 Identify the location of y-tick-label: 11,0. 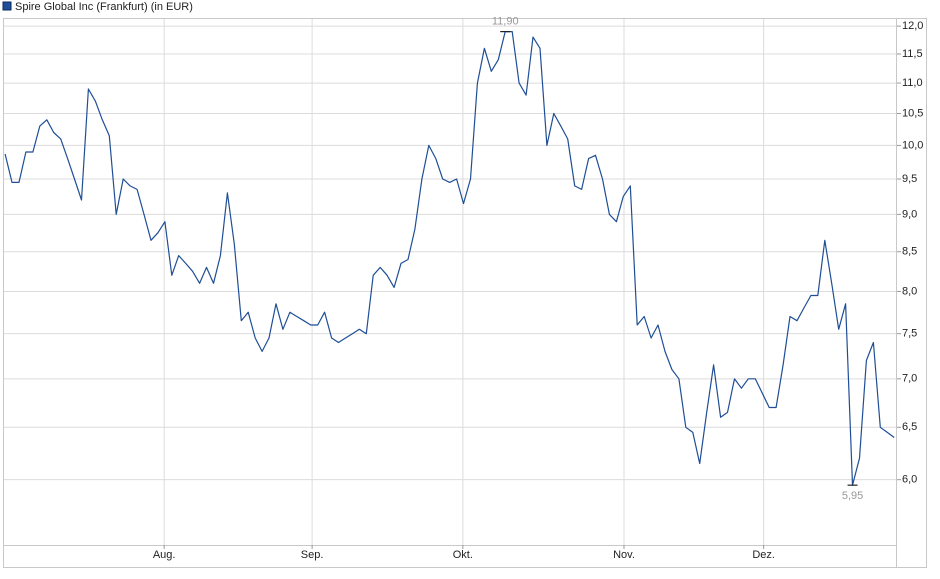
(912, 83).